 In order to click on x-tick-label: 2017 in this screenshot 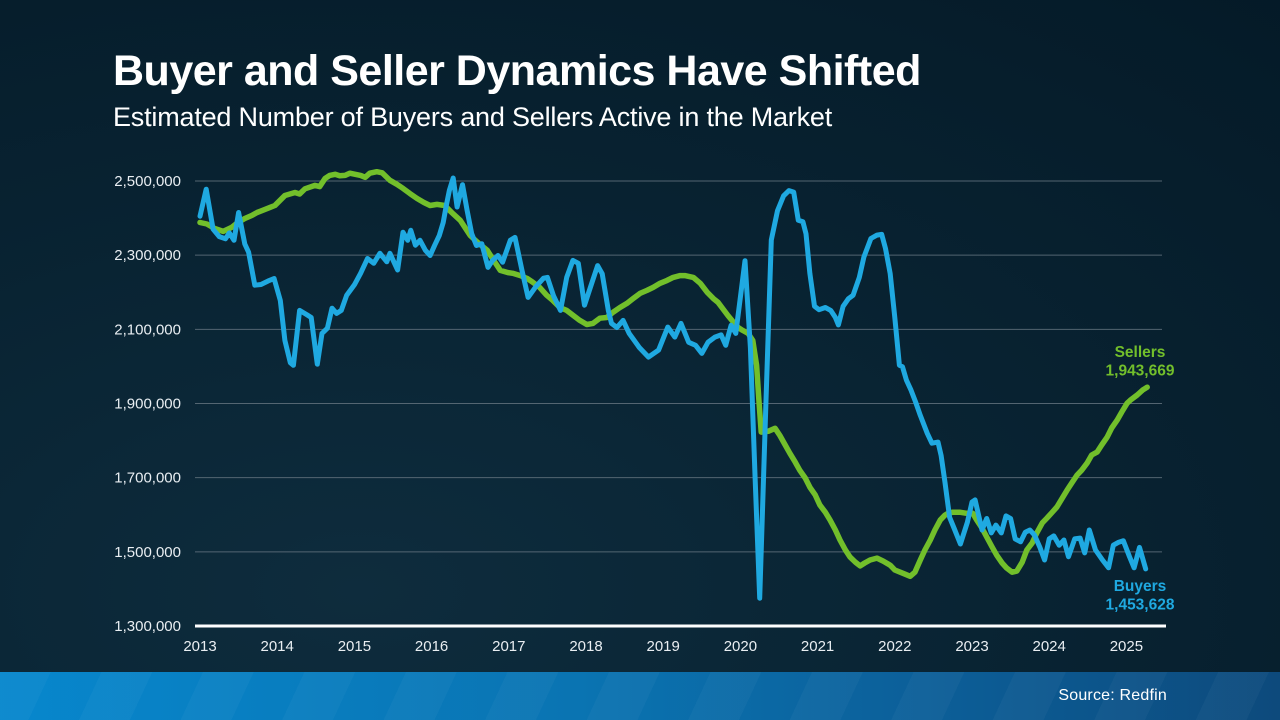, I will do `click(508, 646)`.